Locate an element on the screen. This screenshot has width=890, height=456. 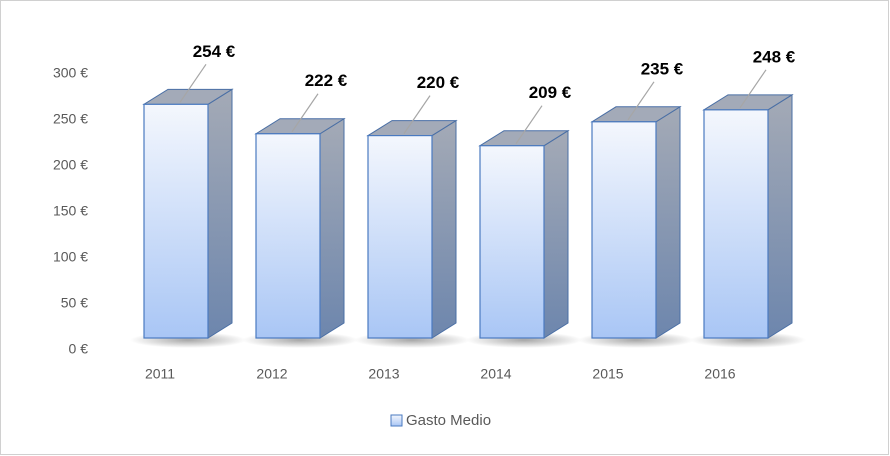
value-label: 209 € is located at coordinates (550, 92).